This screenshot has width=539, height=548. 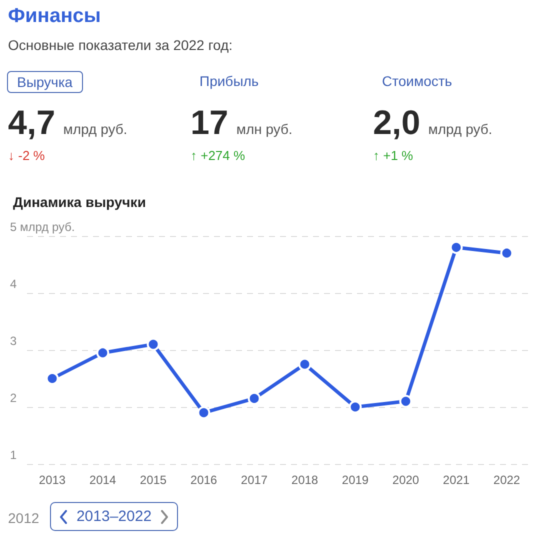 I want to click on y-tick-label: 4, so click(x=13, y=284).